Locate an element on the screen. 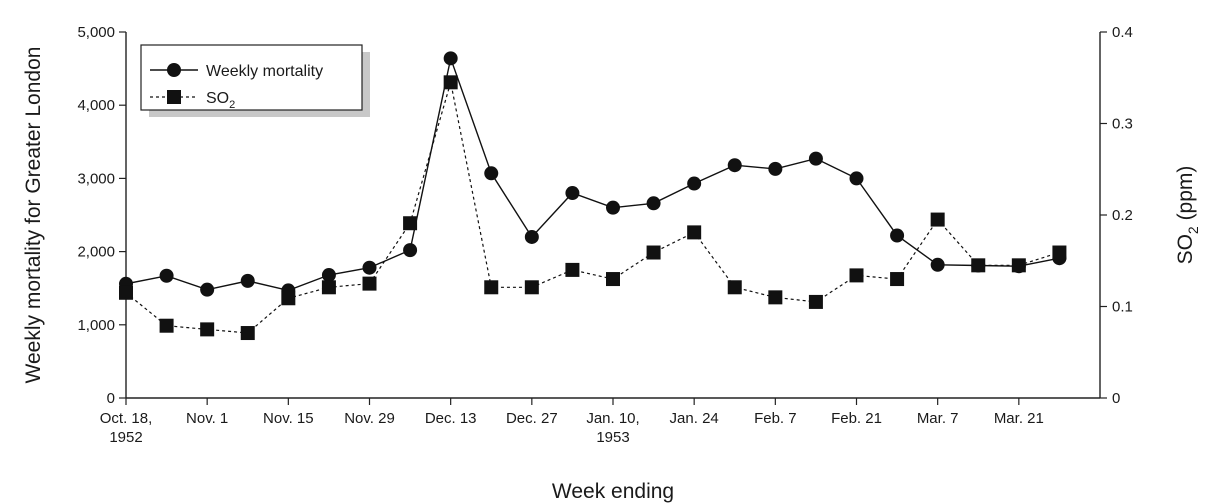 The height and width of the screenshot is (504, 1205). legend-so2-marker is located at coordinates (174, 97).